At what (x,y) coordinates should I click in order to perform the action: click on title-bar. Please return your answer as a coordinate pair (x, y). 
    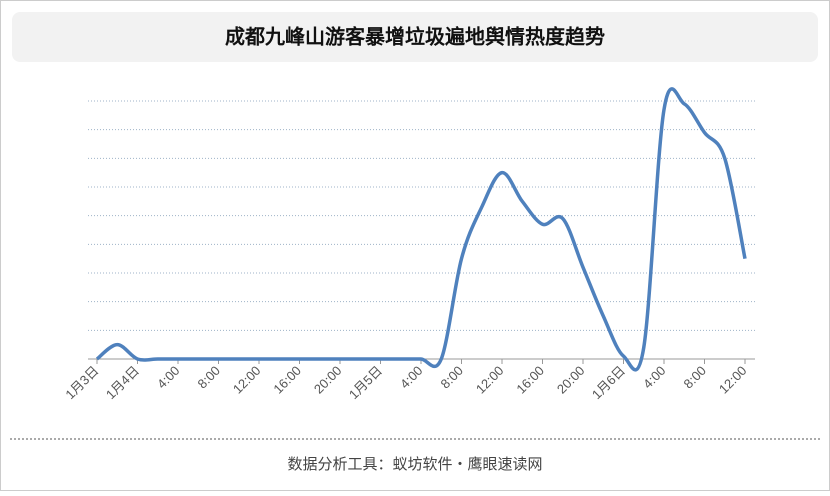
    Looking at the image, I should click on (415, 37).